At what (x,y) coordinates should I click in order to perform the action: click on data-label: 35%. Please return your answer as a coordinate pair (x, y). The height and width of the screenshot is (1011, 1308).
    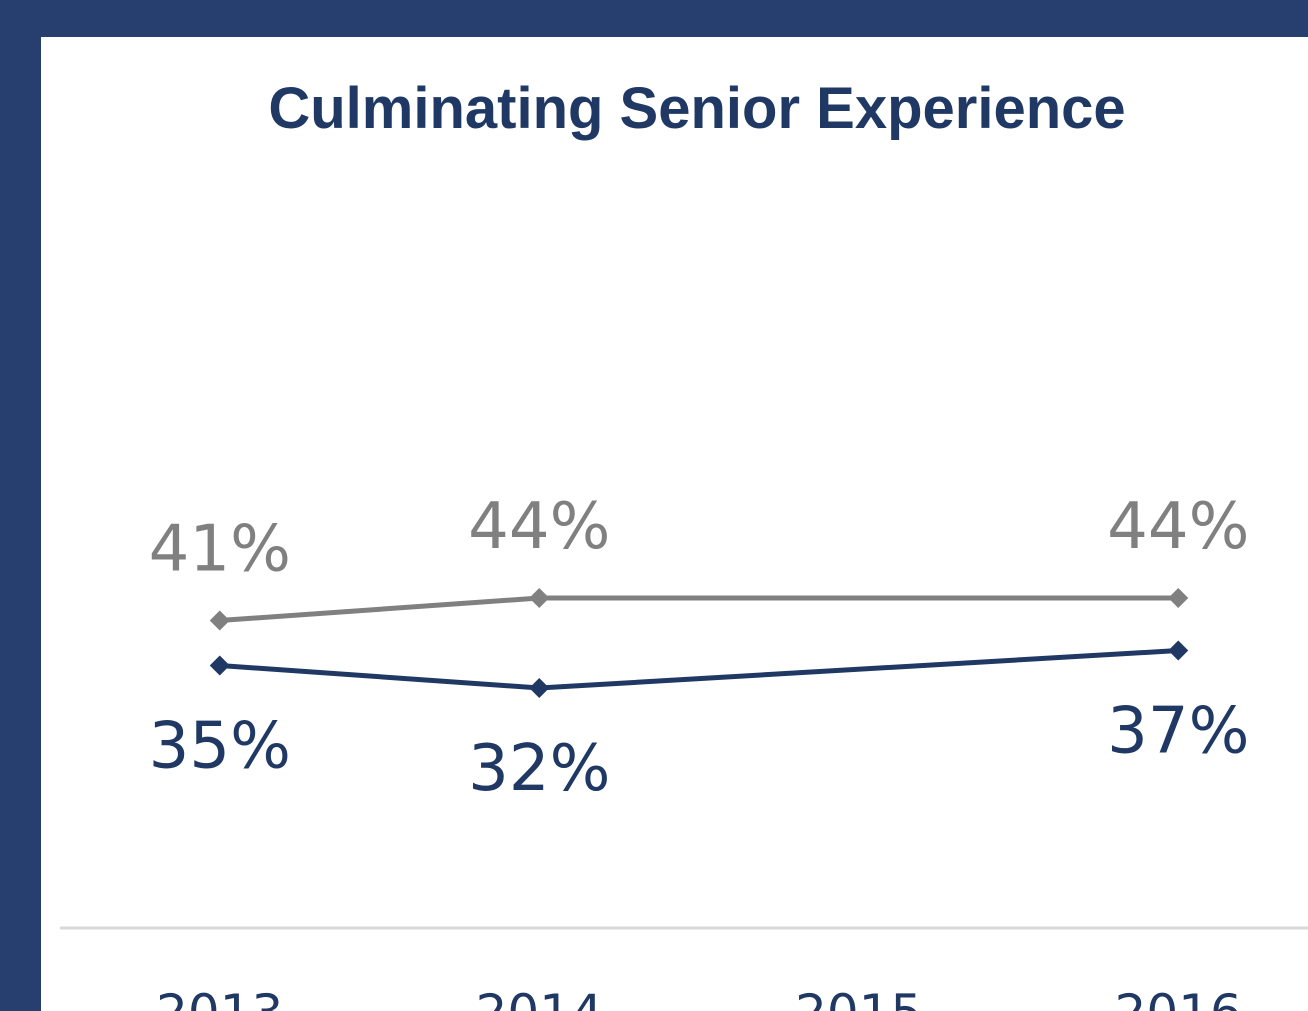
    Looking at the image, I should click on (220, 747).